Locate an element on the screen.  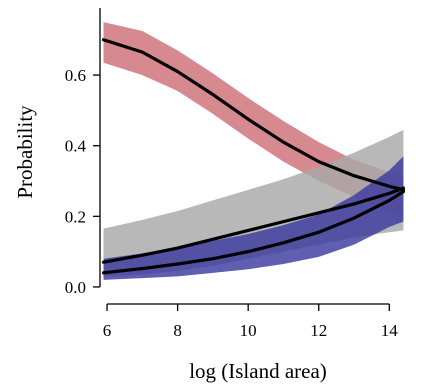
x-tick-label: 10 is located at coordinates (248, 330).